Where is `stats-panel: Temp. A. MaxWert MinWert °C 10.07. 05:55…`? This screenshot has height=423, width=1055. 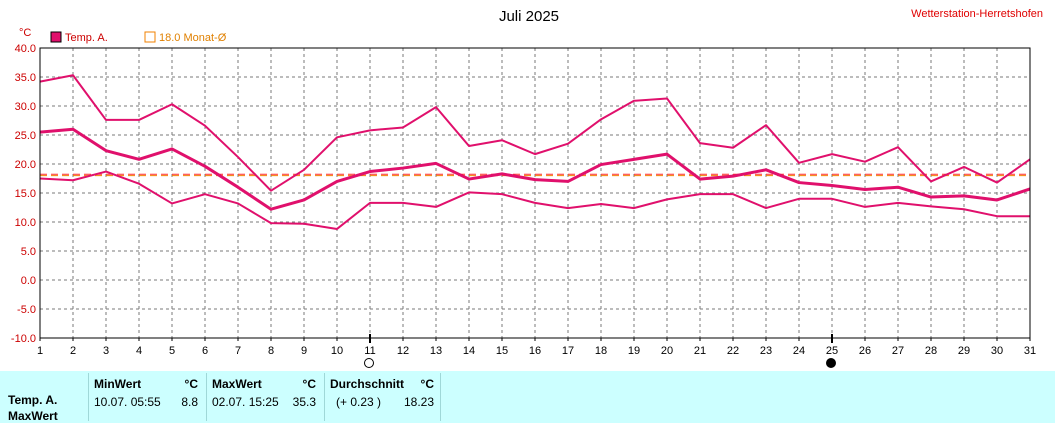 stats-panel: Temp. A. MaxWert MinWert °C 10.07. 05:55… is located at coordinates (527, 397).